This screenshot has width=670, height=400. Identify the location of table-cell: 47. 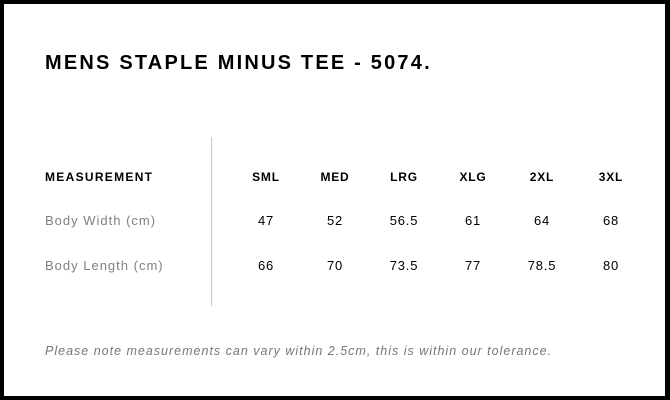
(266, 220).